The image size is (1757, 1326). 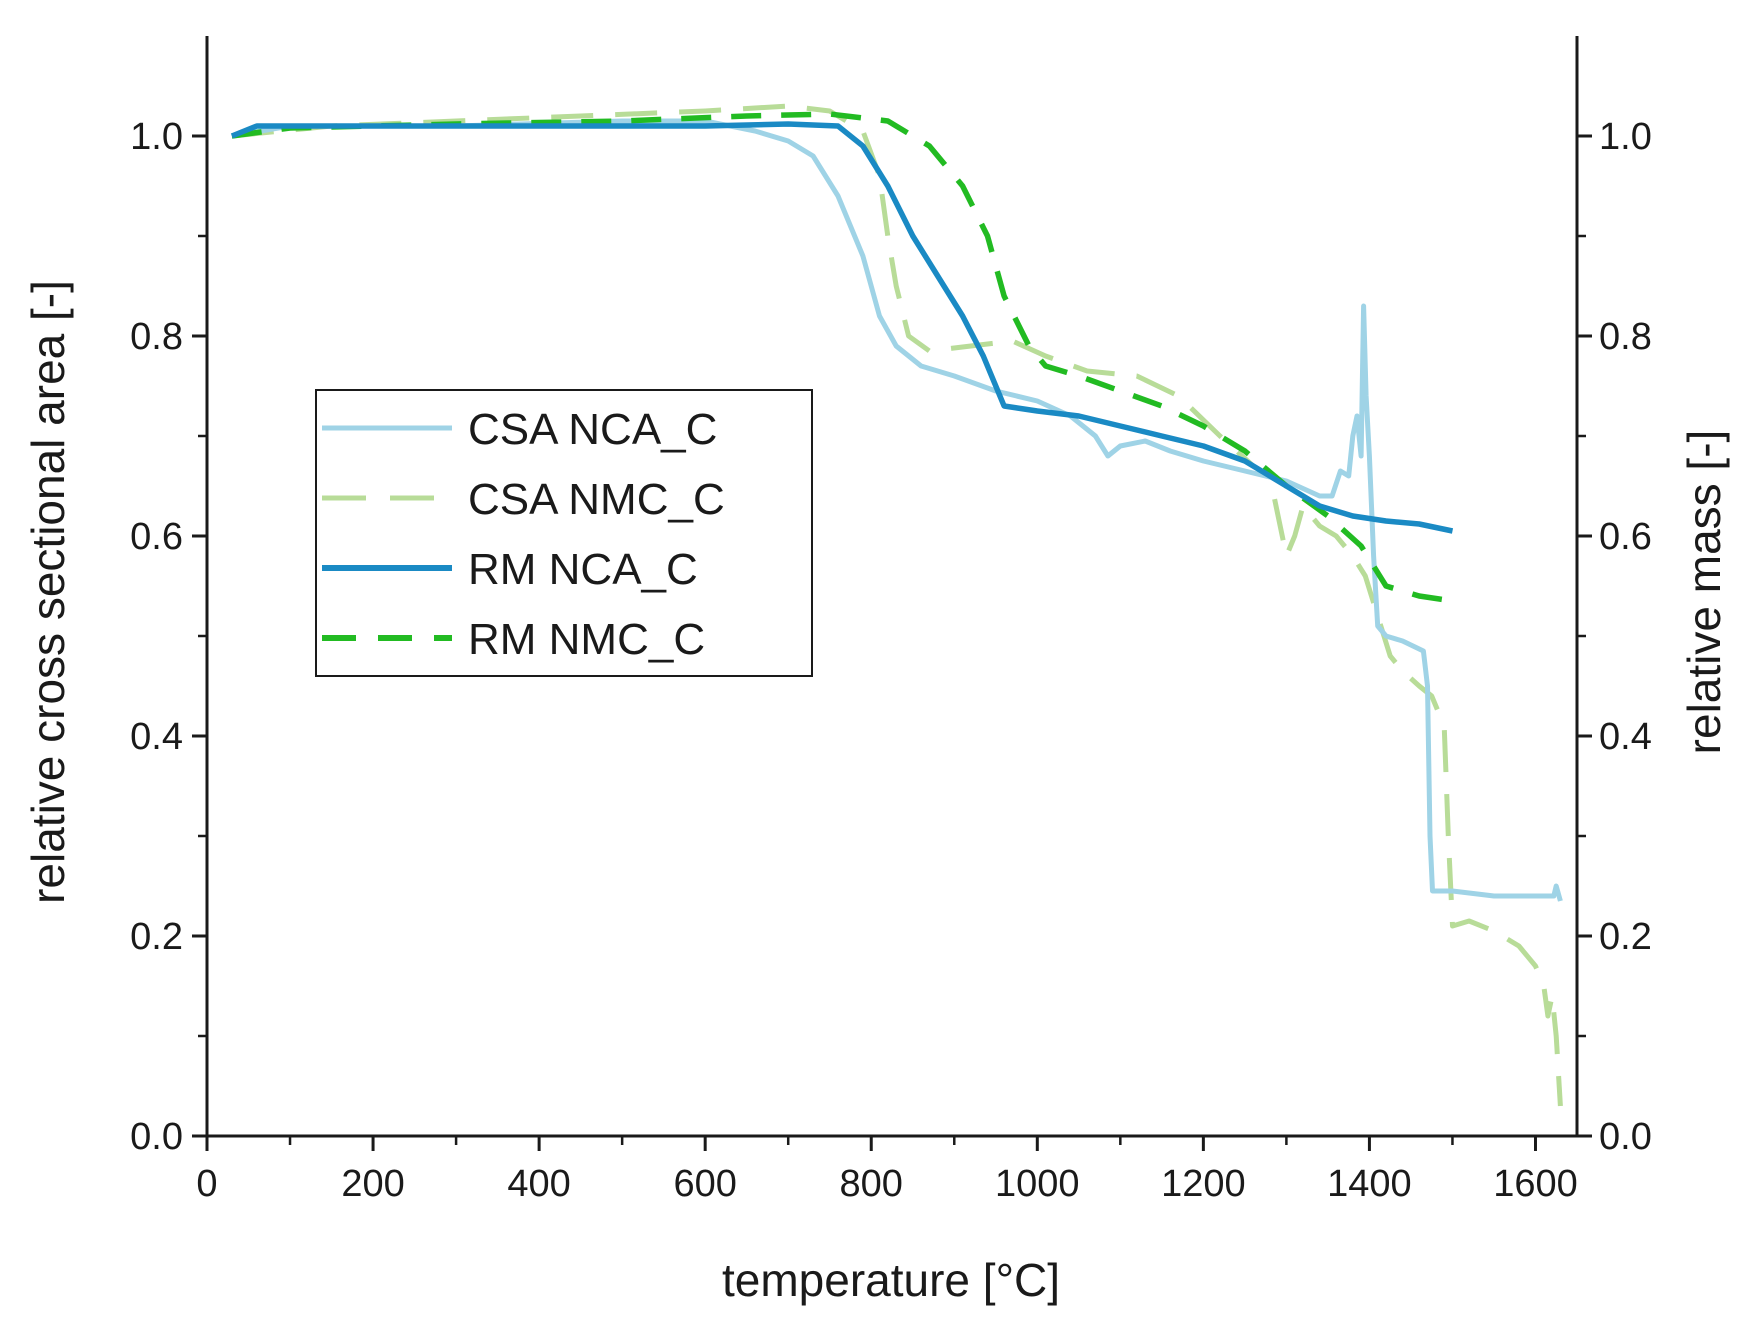 I want to click on x-tick-label-400: 400, so click(x=538, y=1184).